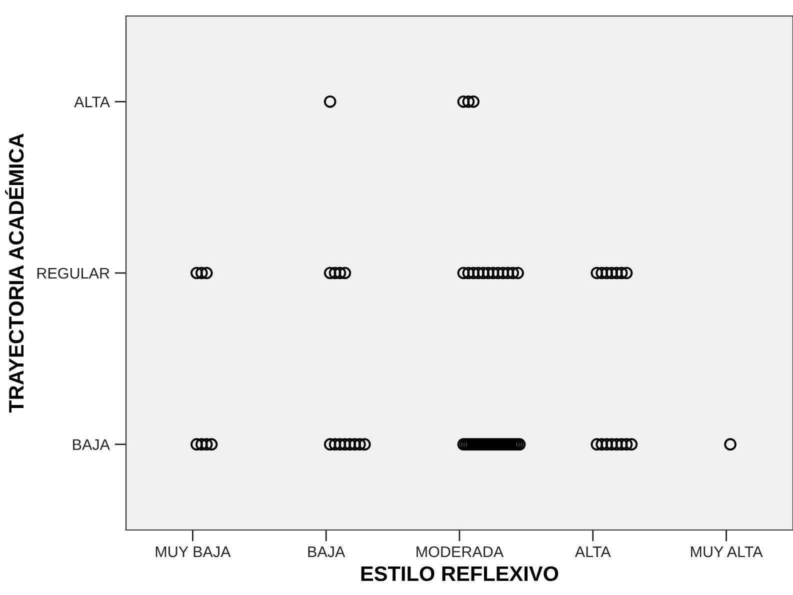 The height and width of the screenshot is (595, 793). What do you see at coordinates (727, 552) in the screenshot?
I see `x-tick-label: MUY ALTA` at bounding box center [727, 552].